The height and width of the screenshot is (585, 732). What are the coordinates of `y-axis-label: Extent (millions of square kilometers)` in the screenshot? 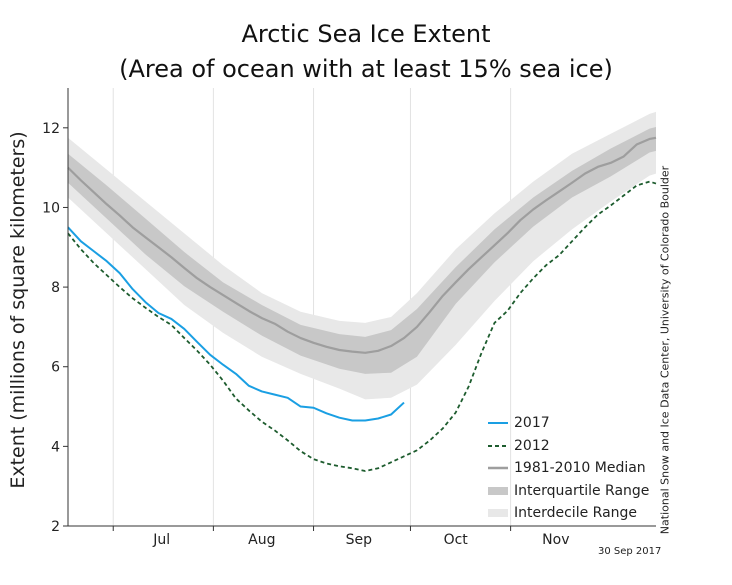 It's located at (18, 310).